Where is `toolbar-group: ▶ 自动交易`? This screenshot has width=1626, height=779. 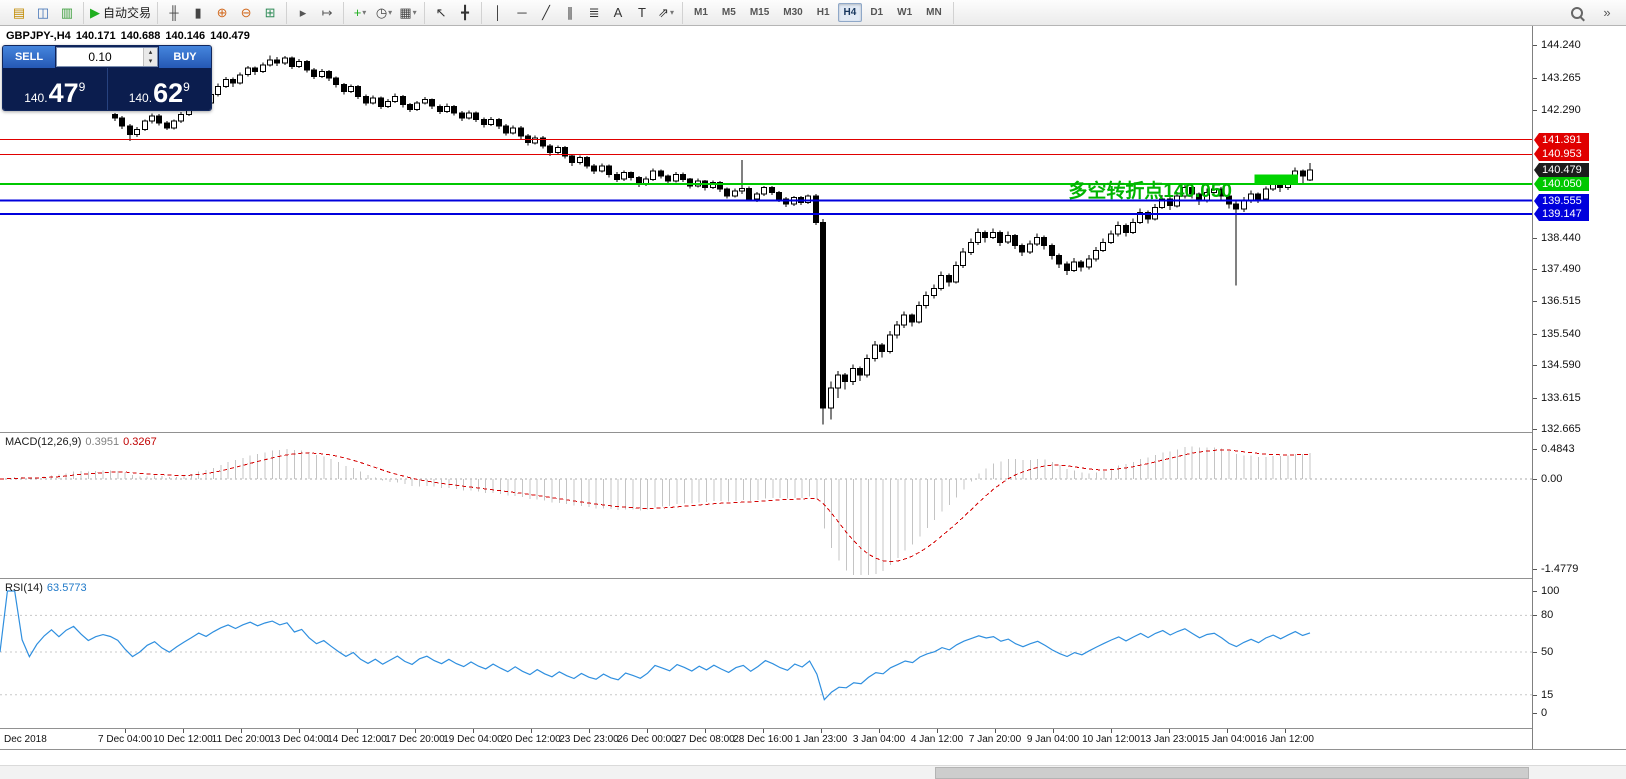
toolbar-group: ▶ 自动交易 is located at coordinates (121, 12).